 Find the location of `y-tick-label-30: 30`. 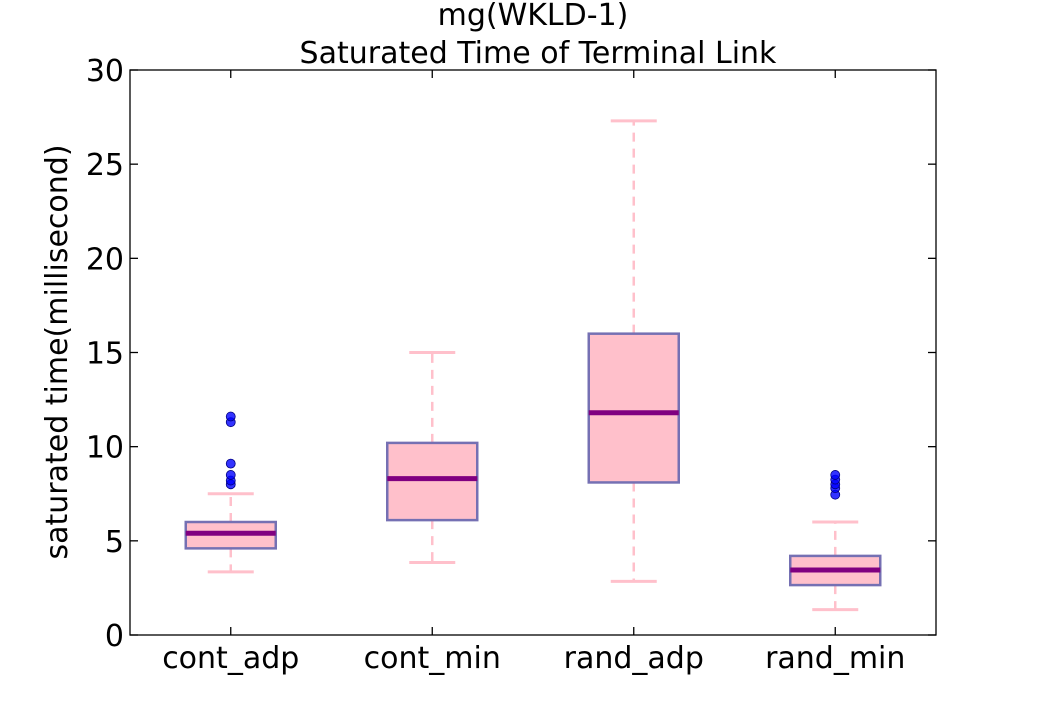

y-tick-label-30: 30 is located at coordinates (105, 71).